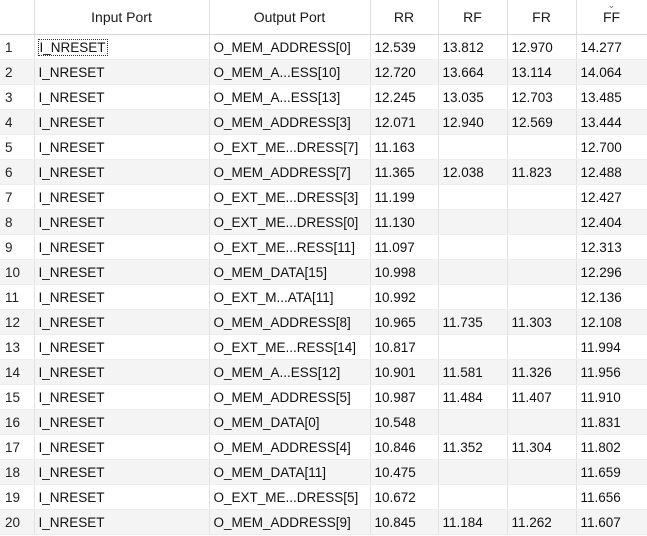  Describe the element at coordinates (323, 297) in the screenshot. I see `table-row: 11 I_NRESET O_EXT_M...ATA[11] 10.992 12.136` at that location.